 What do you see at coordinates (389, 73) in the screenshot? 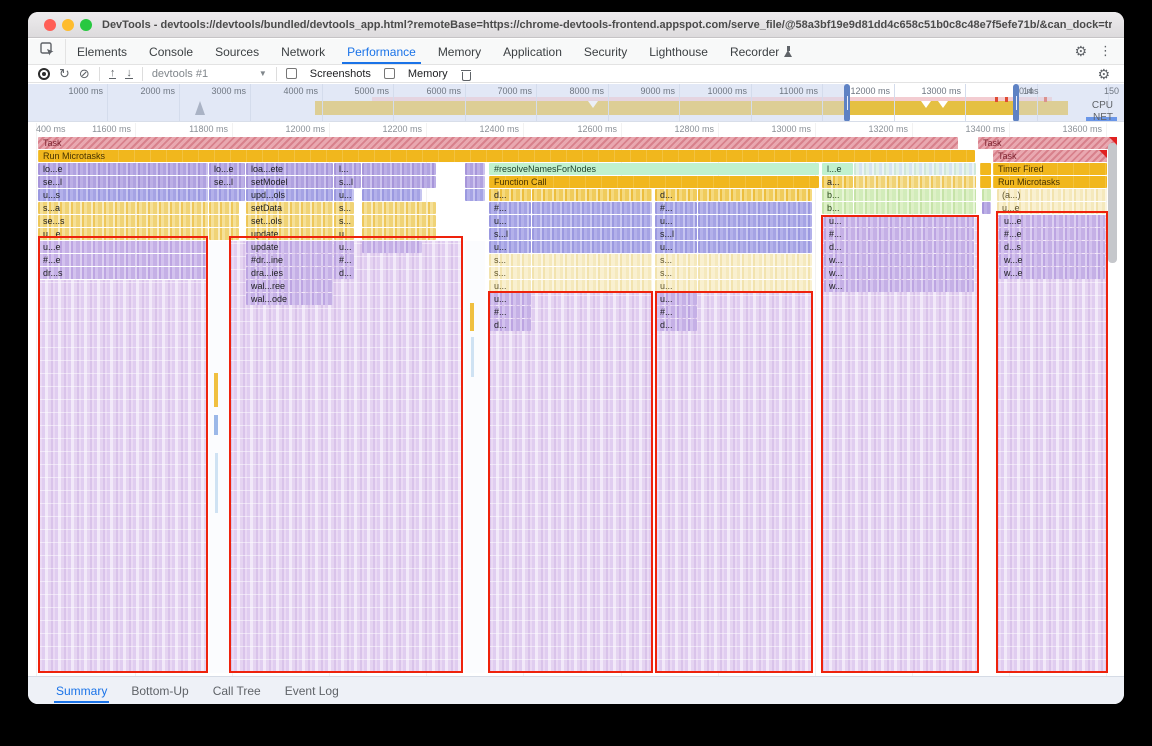
I see `memory-checkbox` at bounding box center [389, 73].